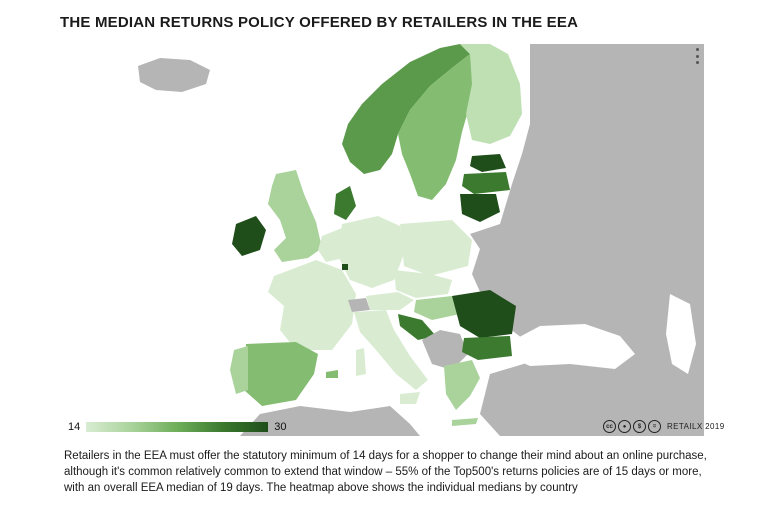  Describe the element at coordinates (681, 334) in the screenshot. I see `caspian-sea` at that location.